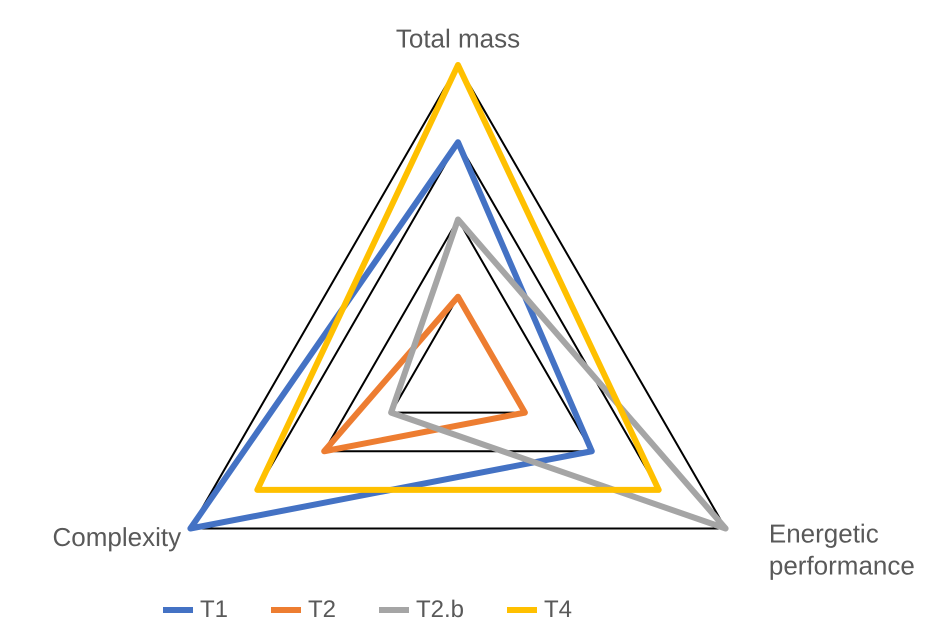 Image resolution: width=932 pixels, height=628 pixels. I want to click on legend-label: T4, so click(558, 609).